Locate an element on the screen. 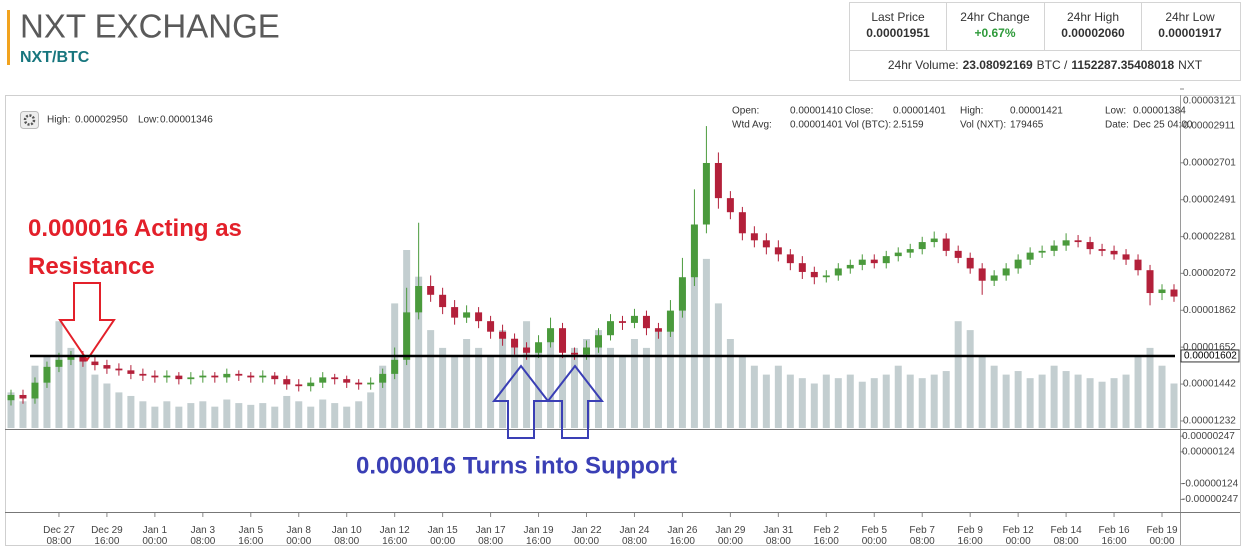 Image resolution: width=1245 pixels, height=547 pixels. x-tick-label: Dec 27 08:00 is located at coordinates (59, 536).